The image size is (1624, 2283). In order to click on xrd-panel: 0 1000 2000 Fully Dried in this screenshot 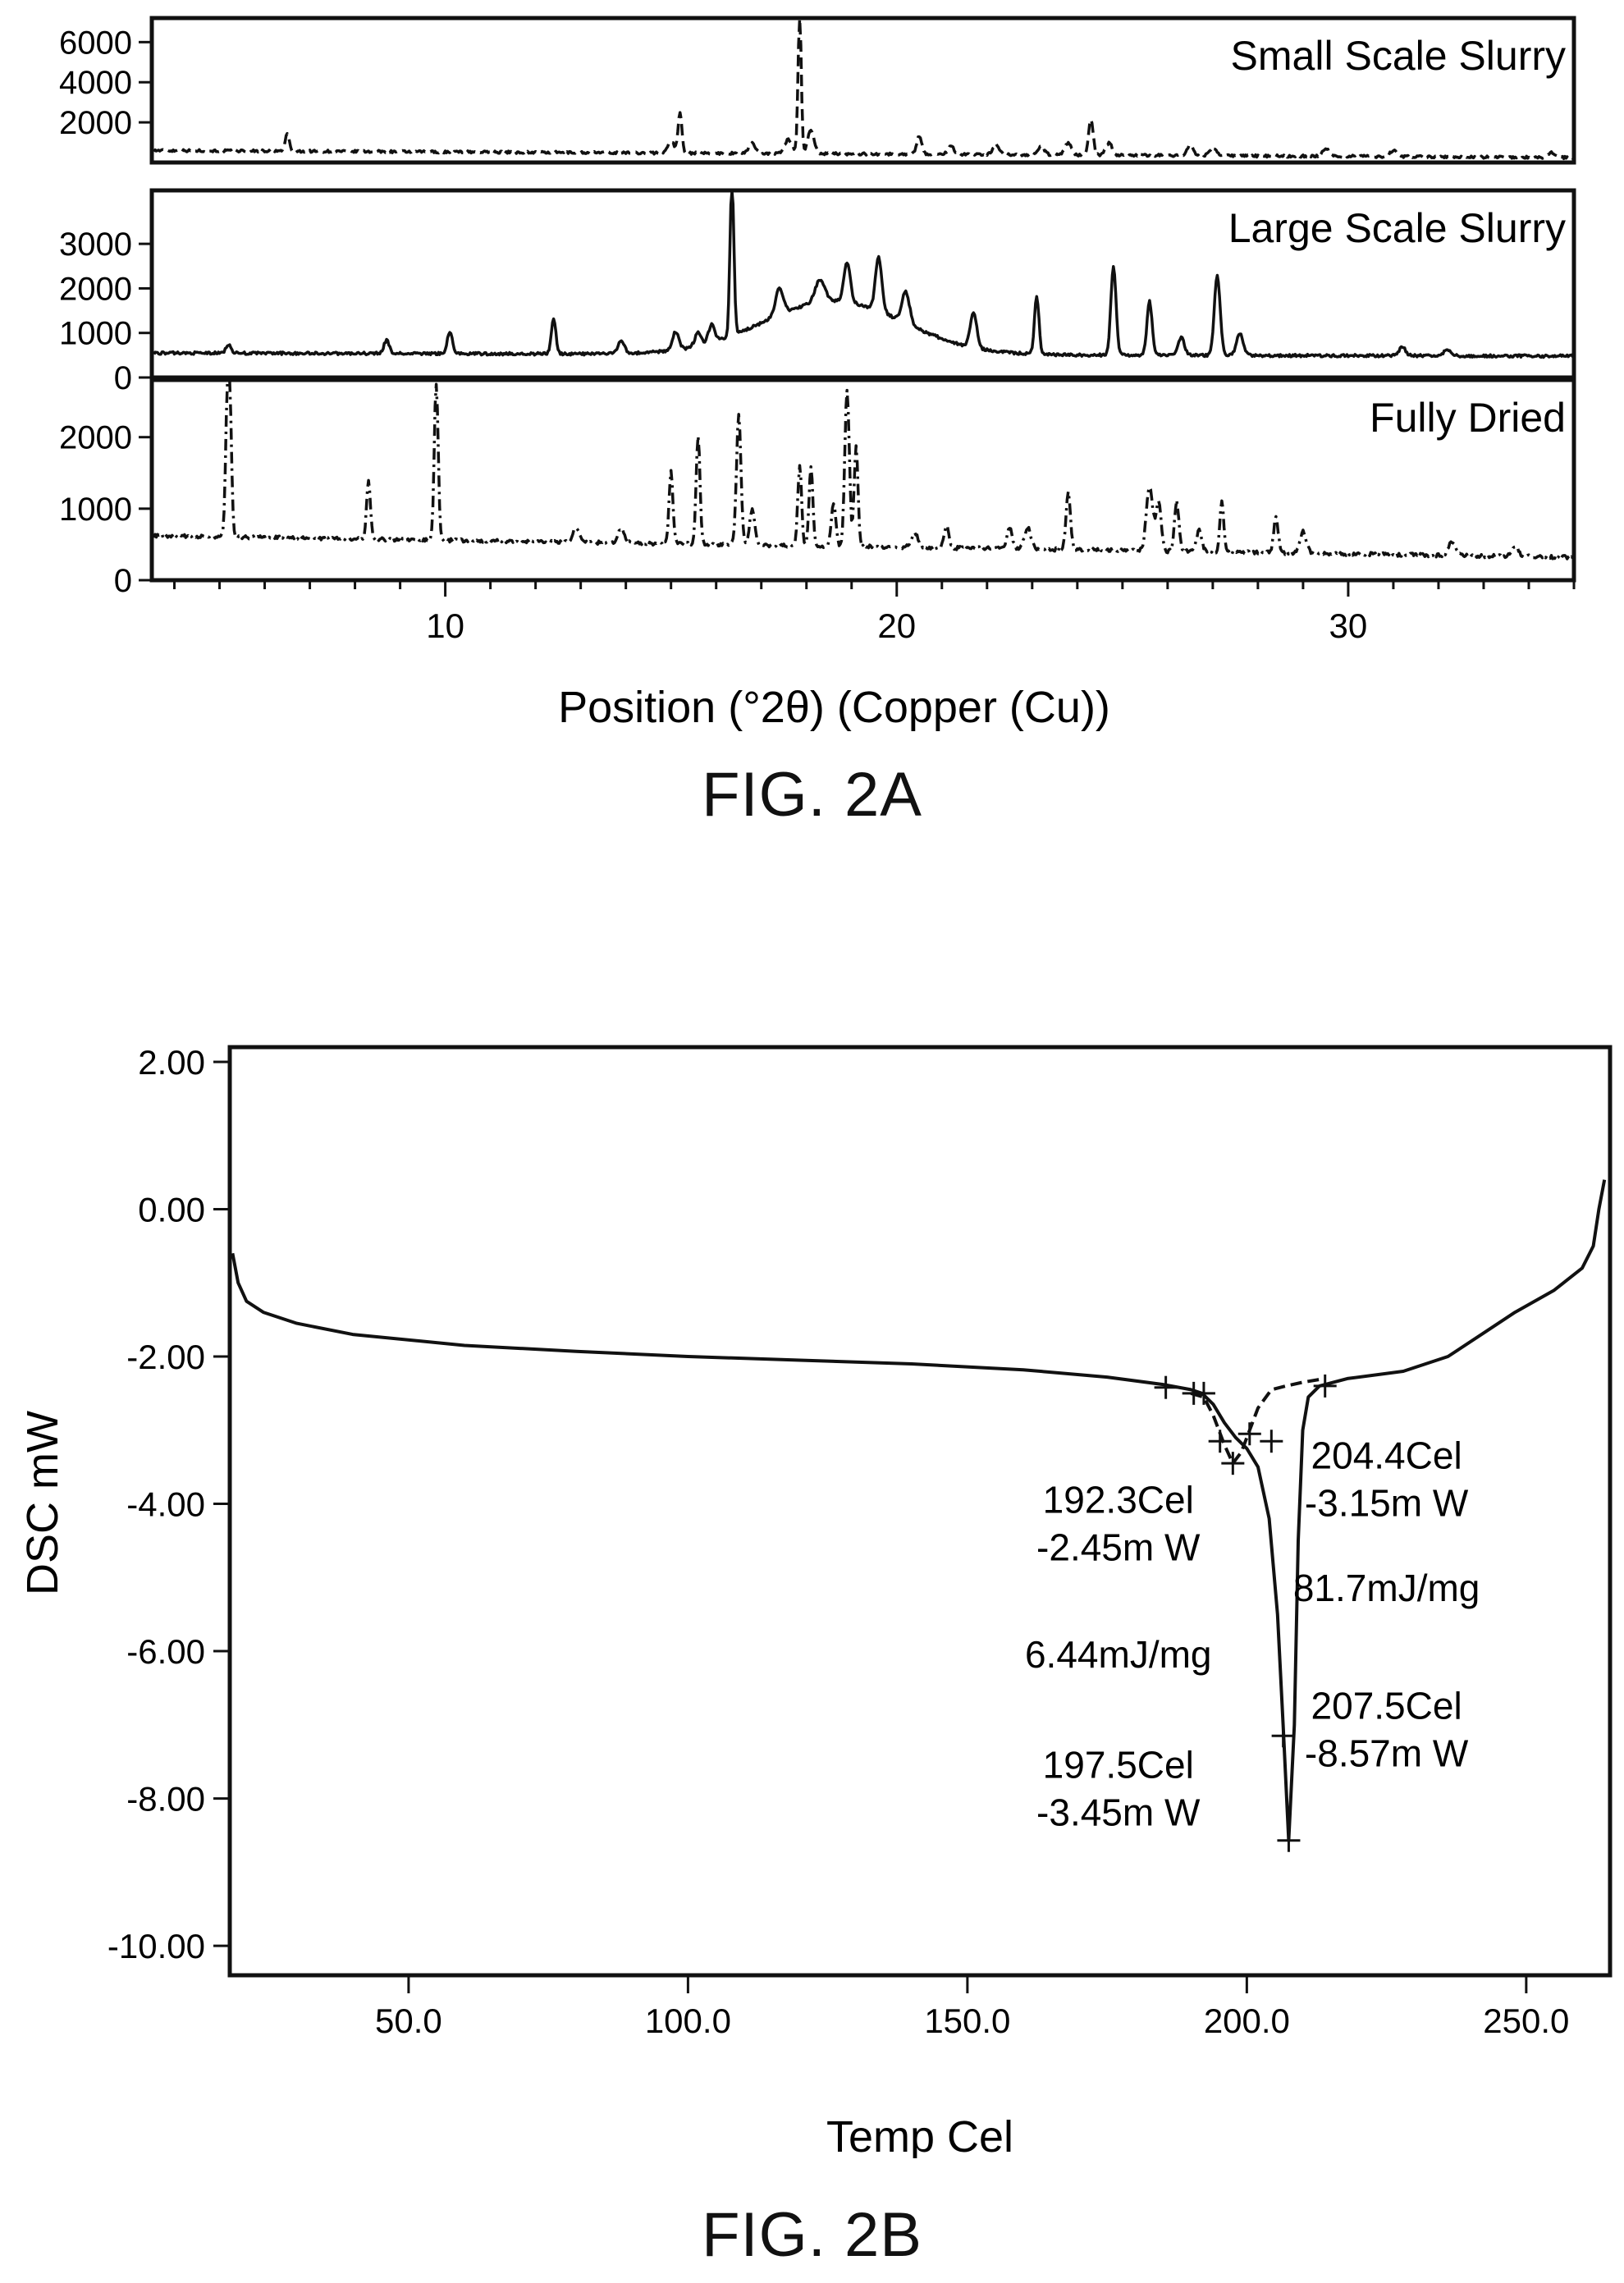, I will do `click(817, 488)`.